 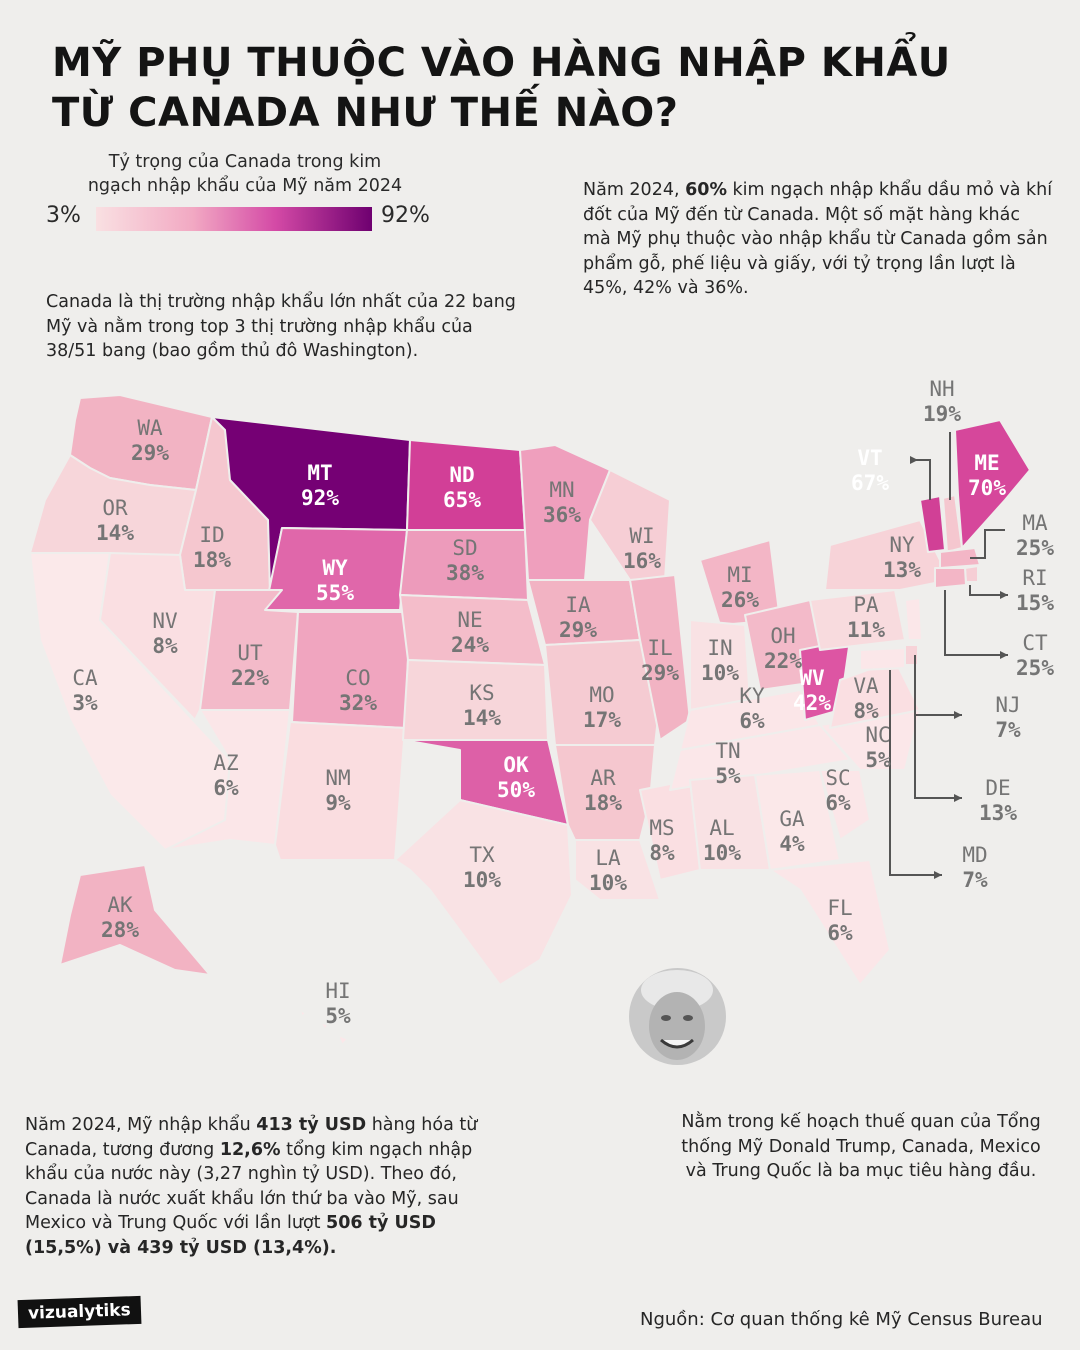 What do you see at coordinates (120, 905) in the screenshot?
I see `state-code-ak: AK` at bounding box center [120, 905].